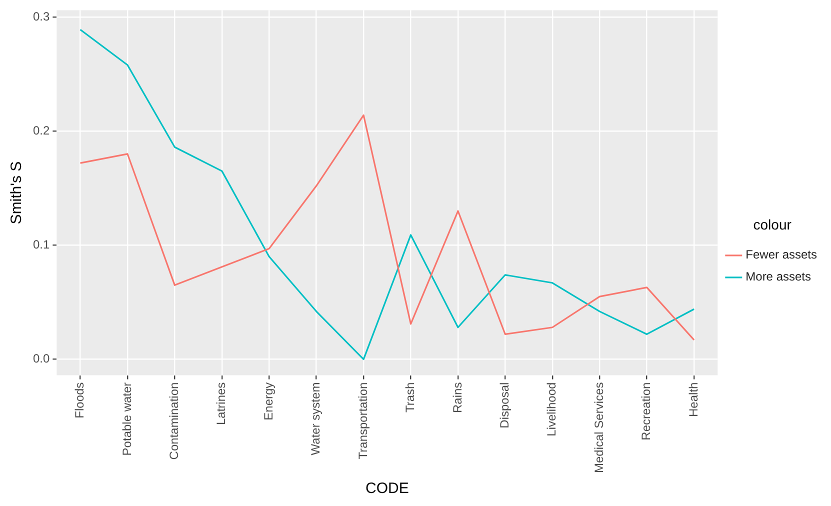  Describe the element at coordinates (410, 397) in the screenshot. I see `x-tick-label: Trash` at that location.